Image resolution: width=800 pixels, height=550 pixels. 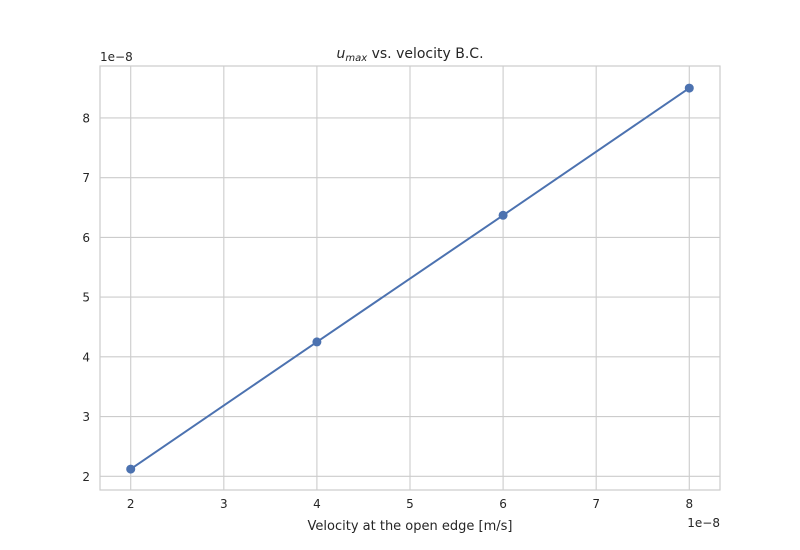 What do you see at coordinates (317, 504) in the screenshot?
I see `x-tick-label: 4` at bounding box center [317, 504].